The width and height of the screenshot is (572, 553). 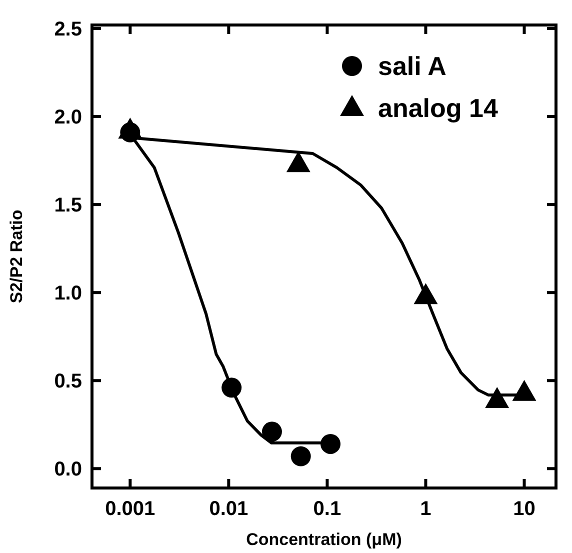 I want to click on x-tick-label: 1, so click(x=426, y=509).